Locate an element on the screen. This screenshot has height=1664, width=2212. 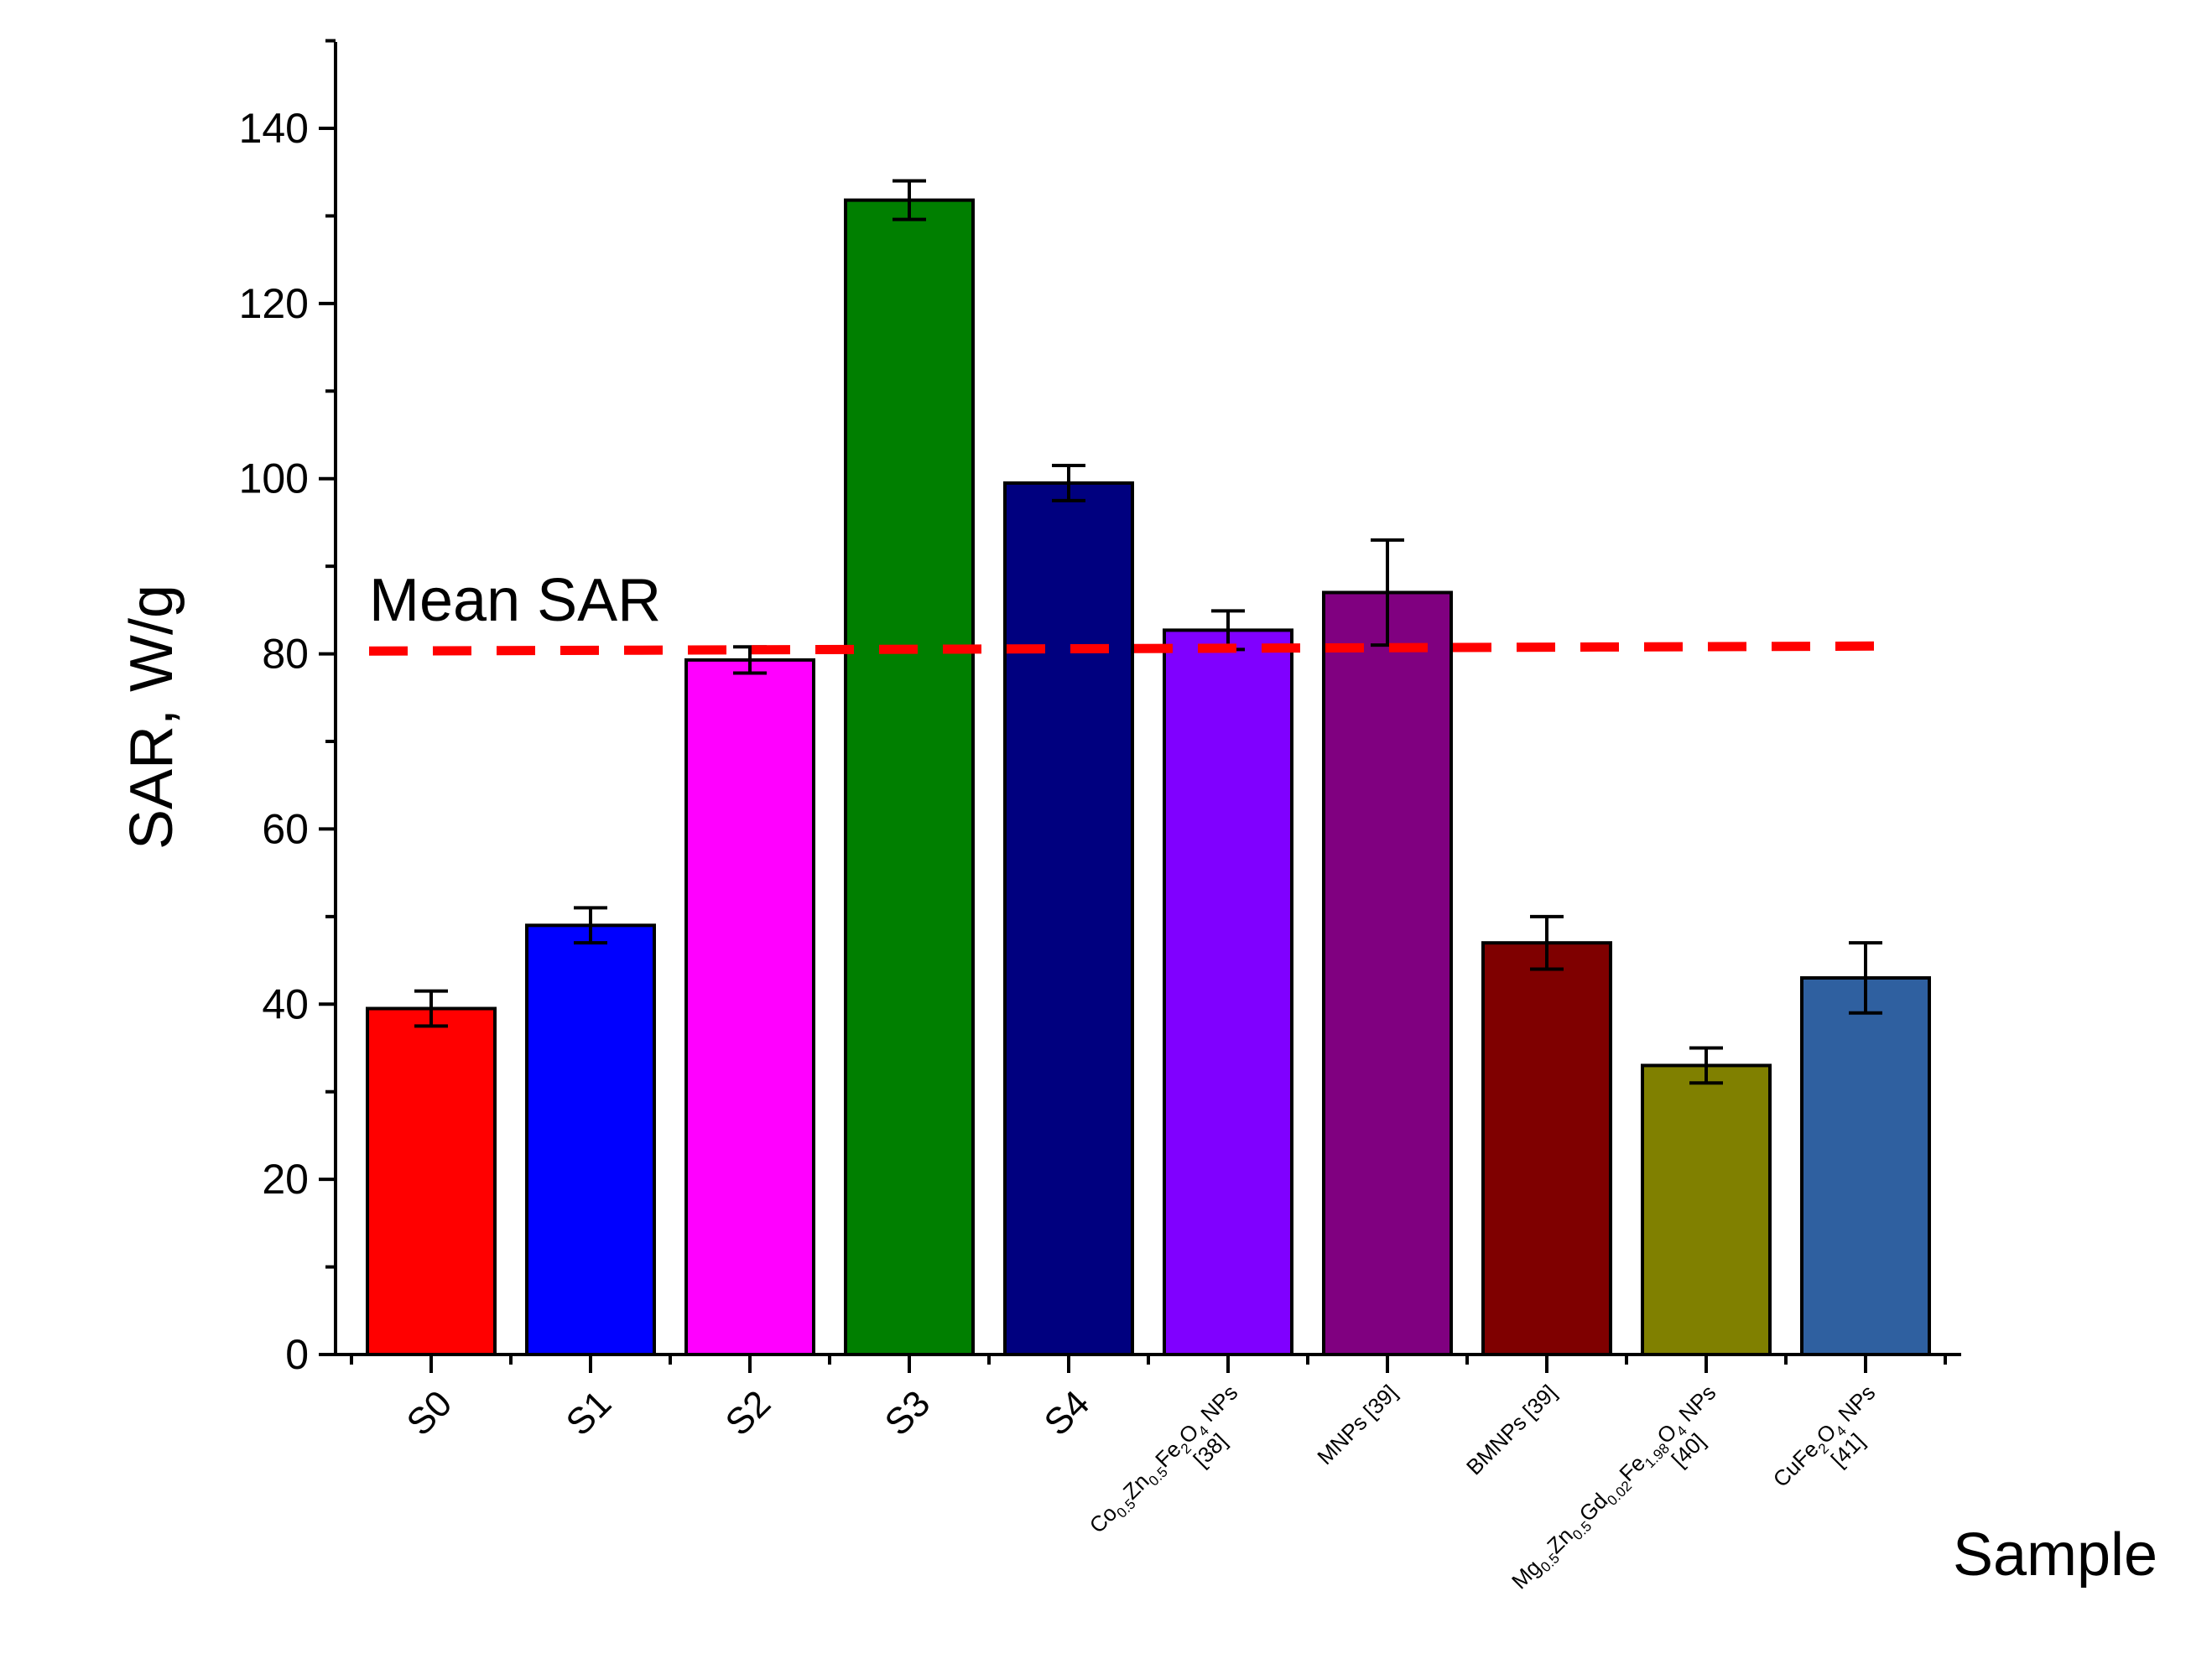
y-tick-label: 40 is located at coordinates (285, 1004).